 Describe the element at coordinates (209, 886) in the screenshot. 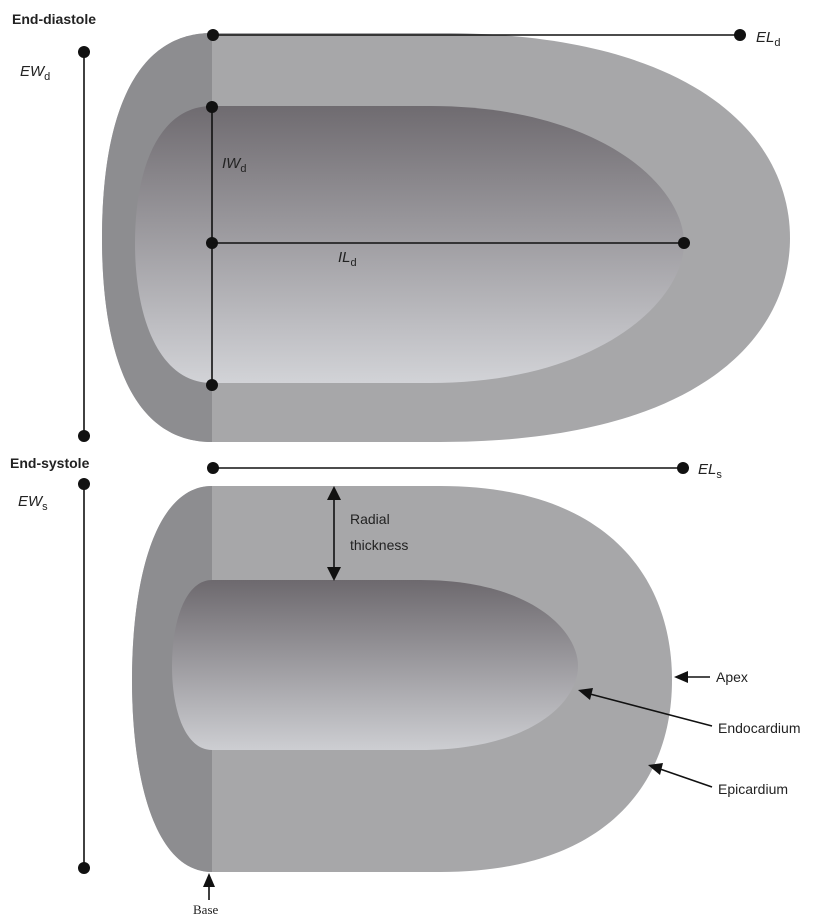

I see `base-arrow` at that location.